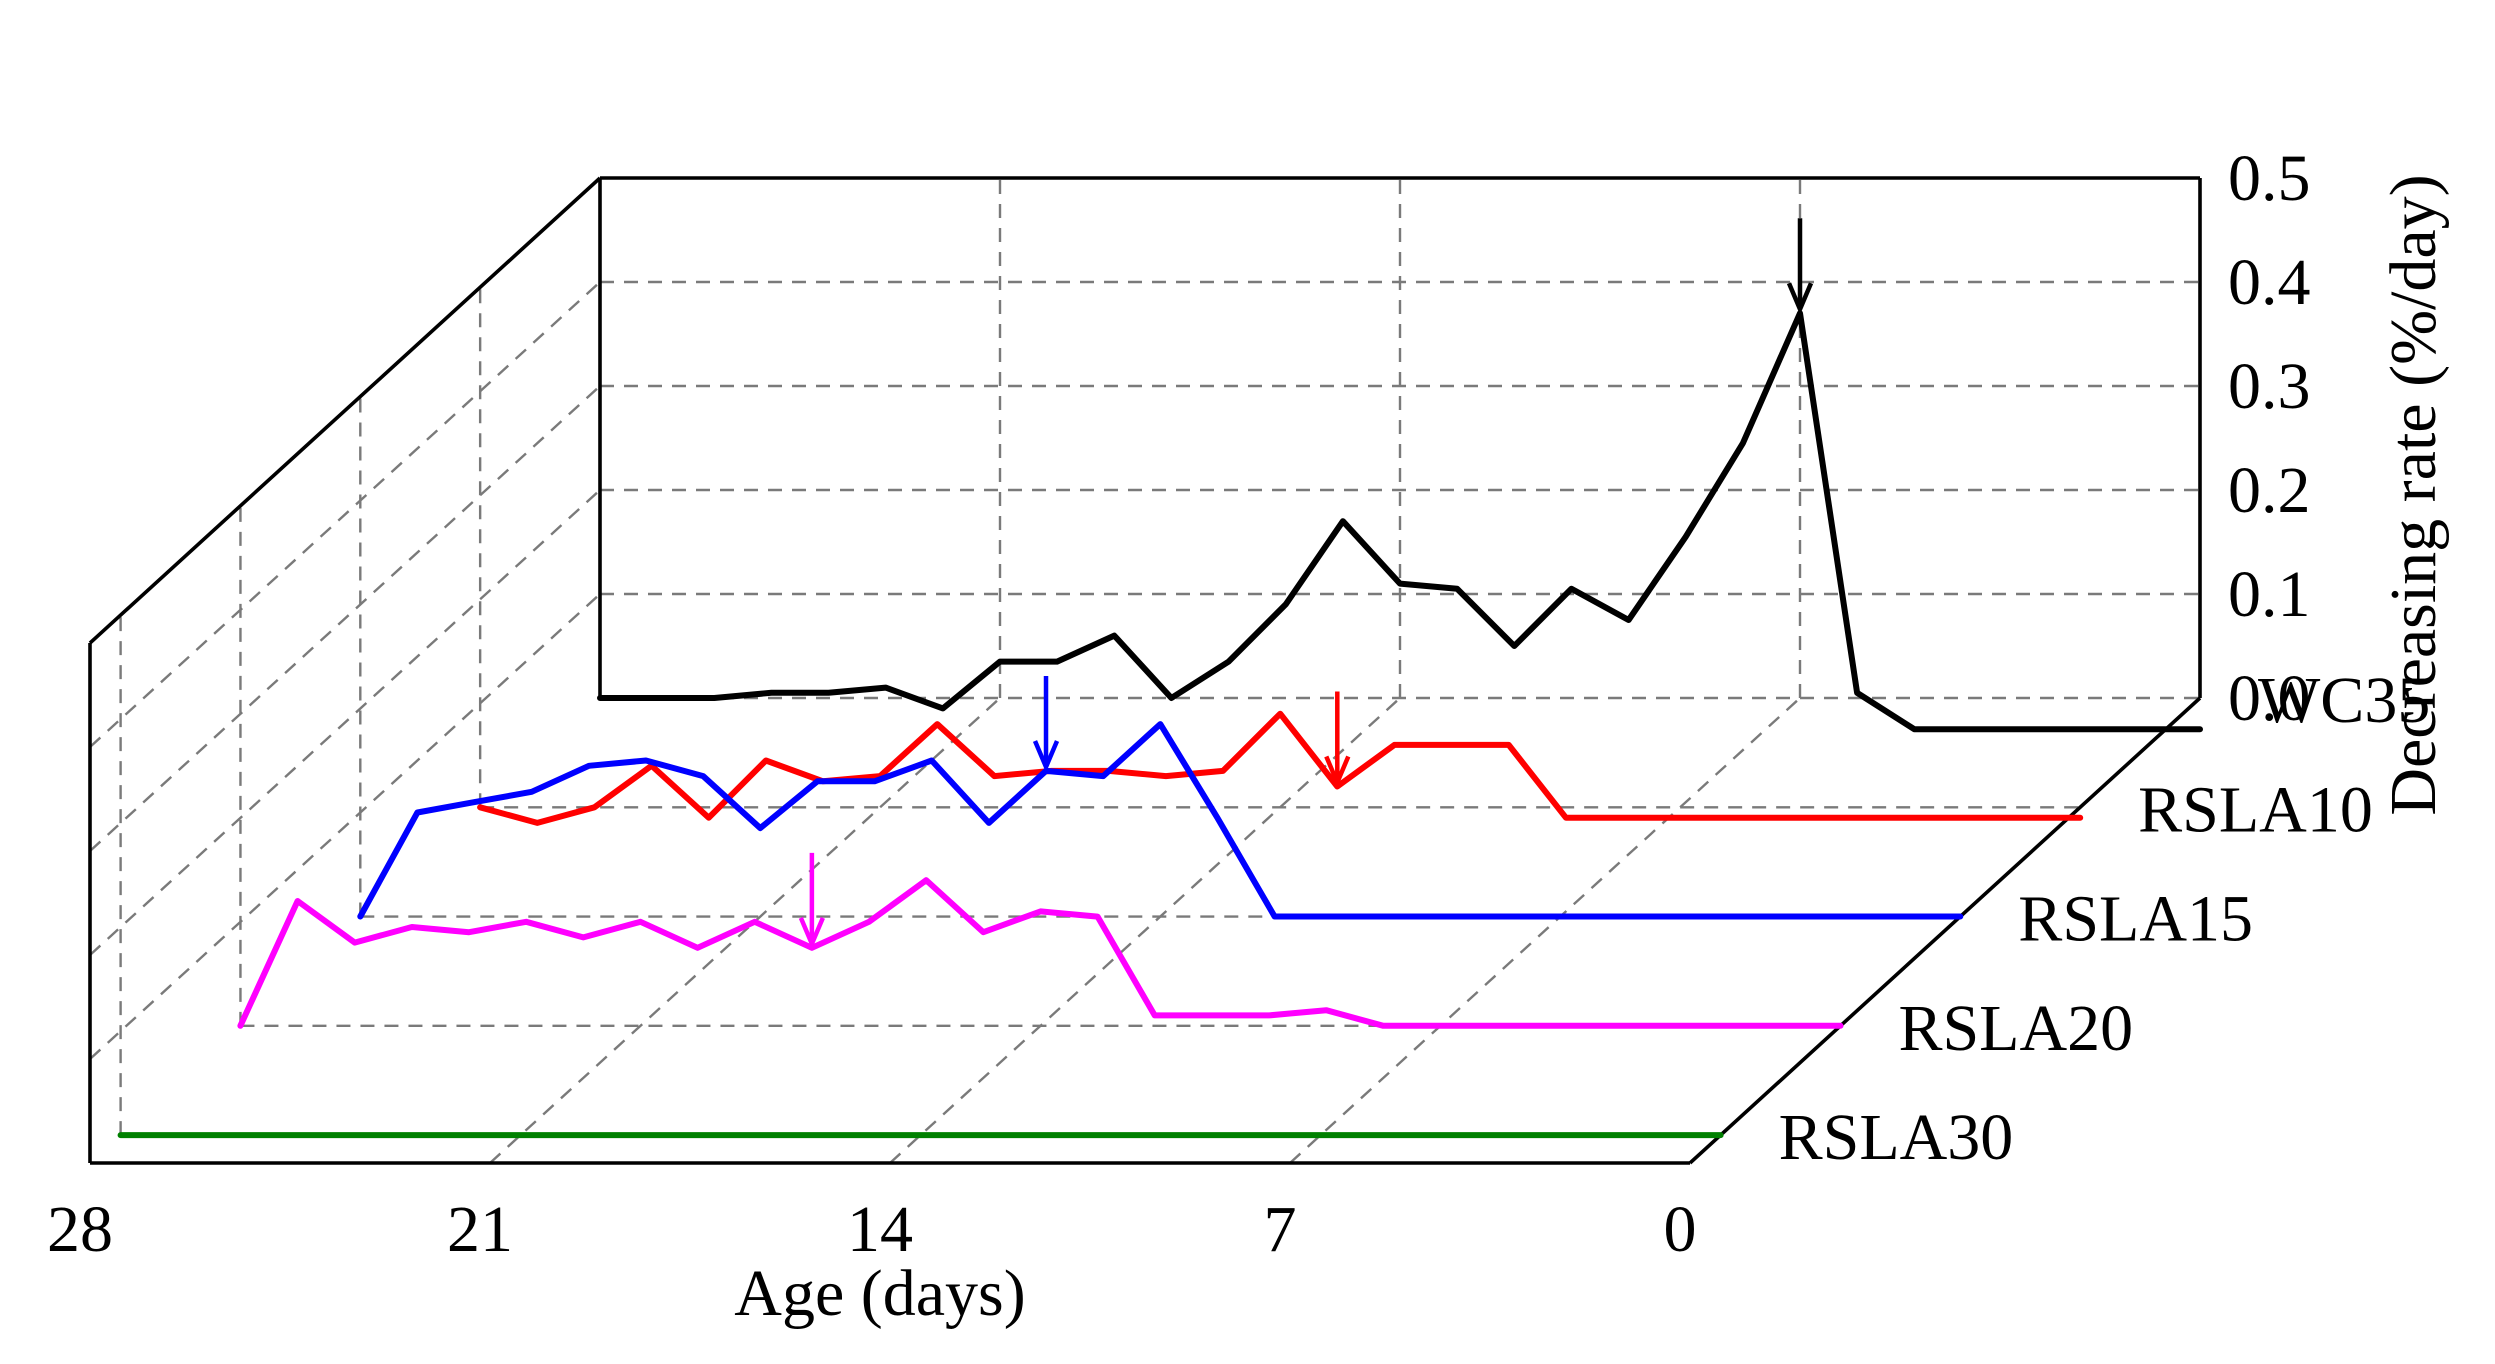  I want to click on x-axis-title: Age (days), so click(879, 1293).